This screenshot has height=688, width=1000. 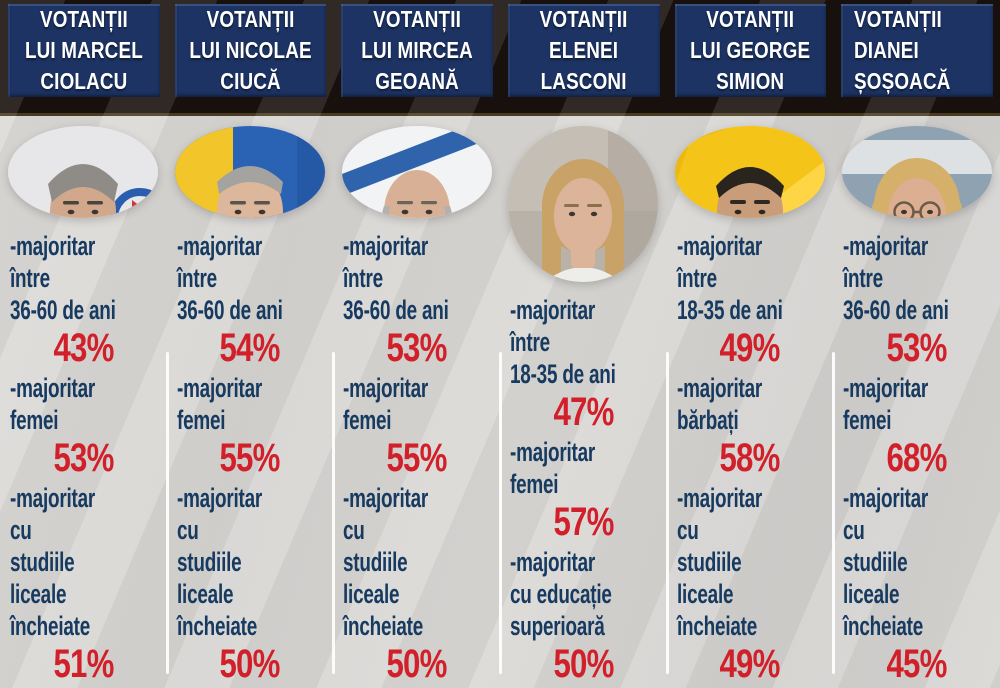 I want to click on stat-label: -majoritar între 18-35 de ani, so click(x=729, y=278).